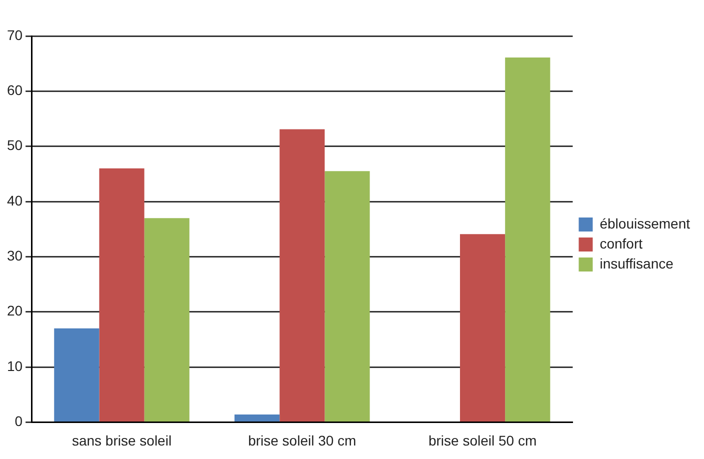  I want to click on y-tick-label: 0, so click(18, 421).